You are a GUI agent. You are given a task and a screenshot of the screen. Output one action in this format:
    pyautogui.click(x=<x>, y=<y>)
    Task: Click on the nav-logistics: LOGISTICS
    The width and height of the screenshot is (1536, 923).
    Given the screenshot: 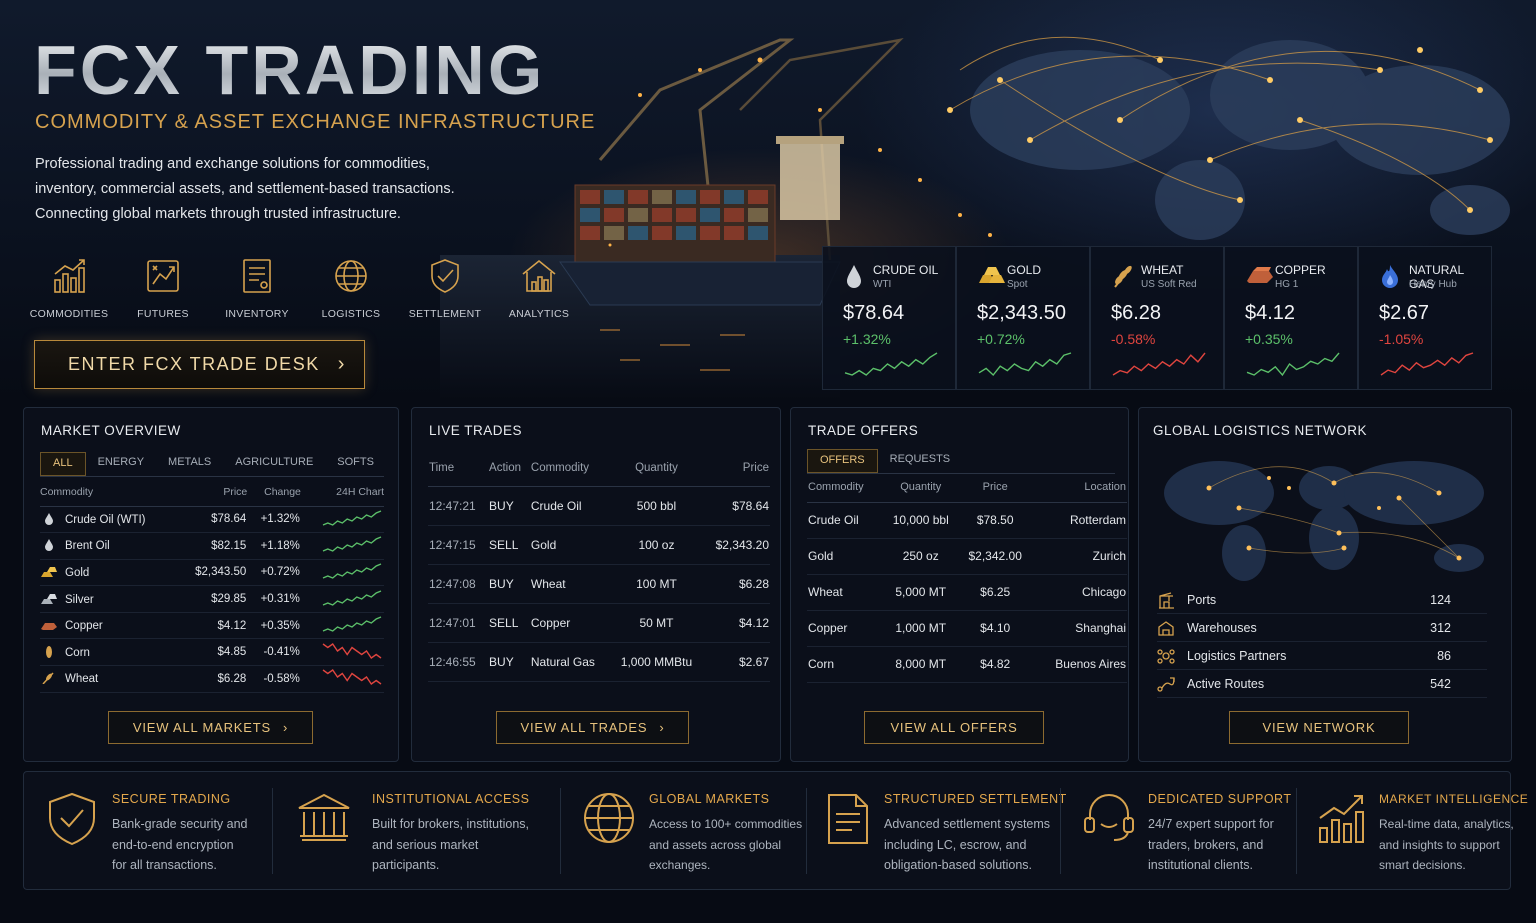 What is the action you would take?
    pyautogui.click(x=351, y=289)
    